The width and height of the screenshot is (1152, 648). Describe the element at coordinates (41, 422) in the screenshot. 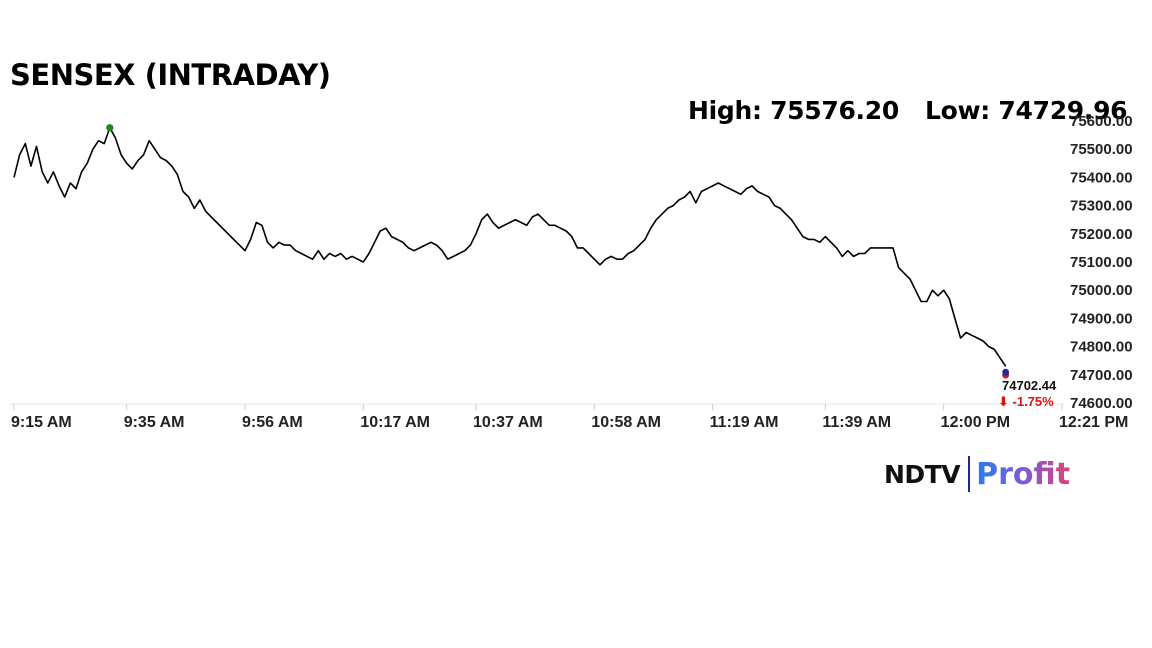

I see `x-tick-label: 9:15 AM` at that location.